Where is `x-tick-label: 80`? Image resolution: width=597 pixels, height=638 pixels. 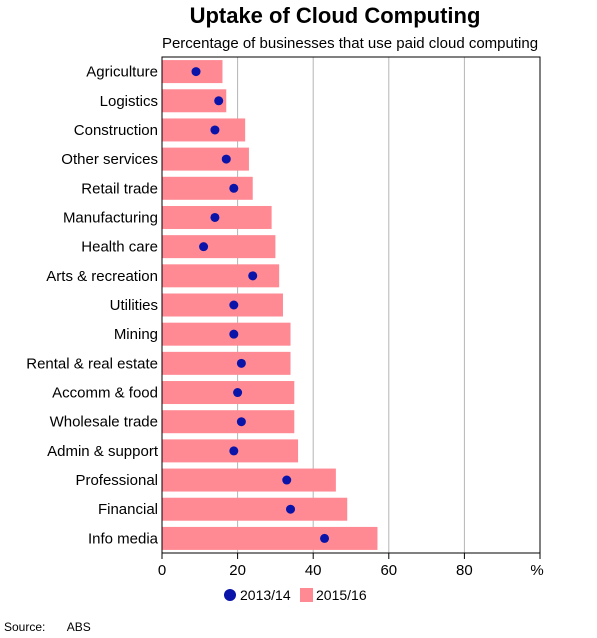
x-tick-label: 80 is located at coordinates (464, 570).